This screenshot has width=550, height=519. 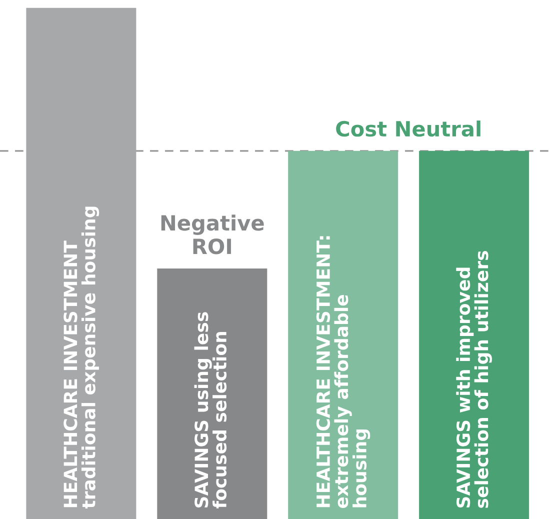 What do you see at coordinates (474, 379) in the screenshot?
I see `x-tick-label: SAVINGS with improved selection of high utilizers` at bounding box center [474, 379].